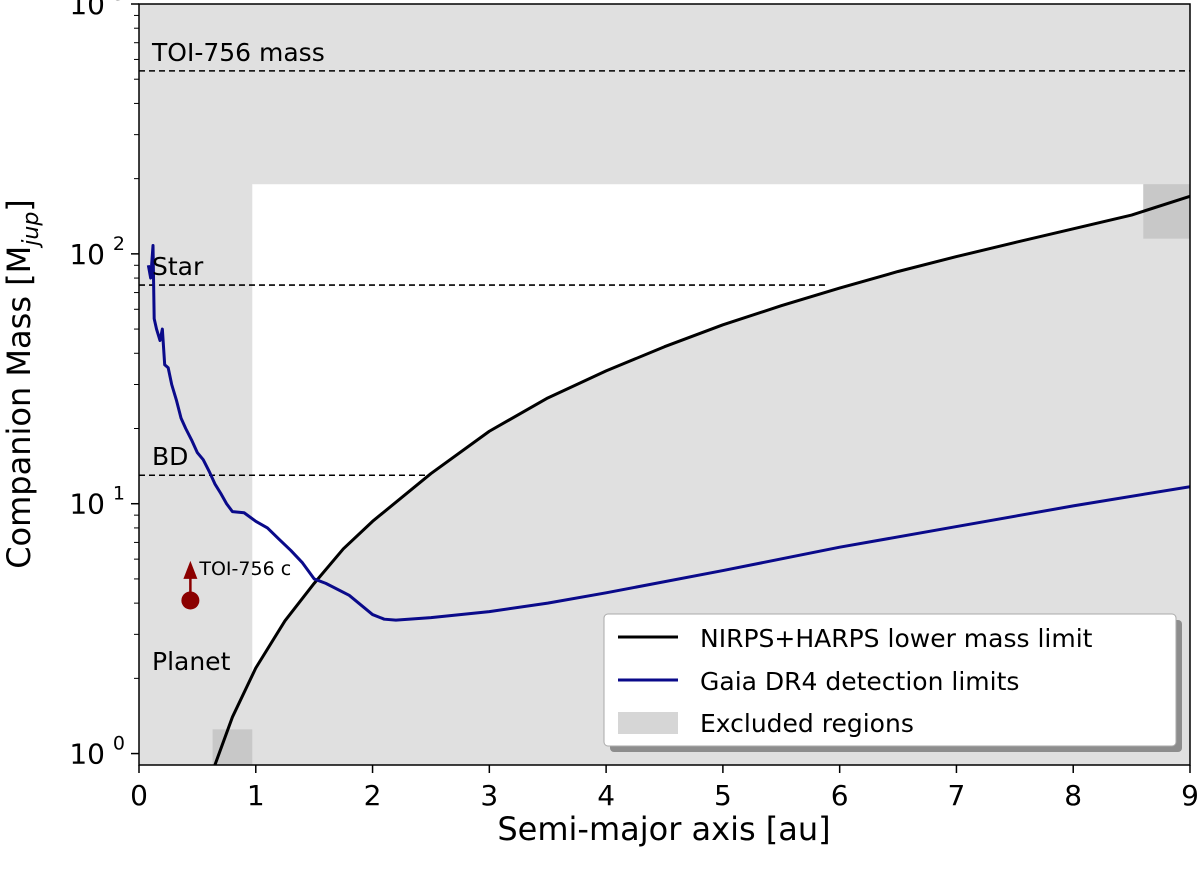 The height and width of the screenshot is (869, 1200). I want to click on excluded-corner, so click(1166, 211).